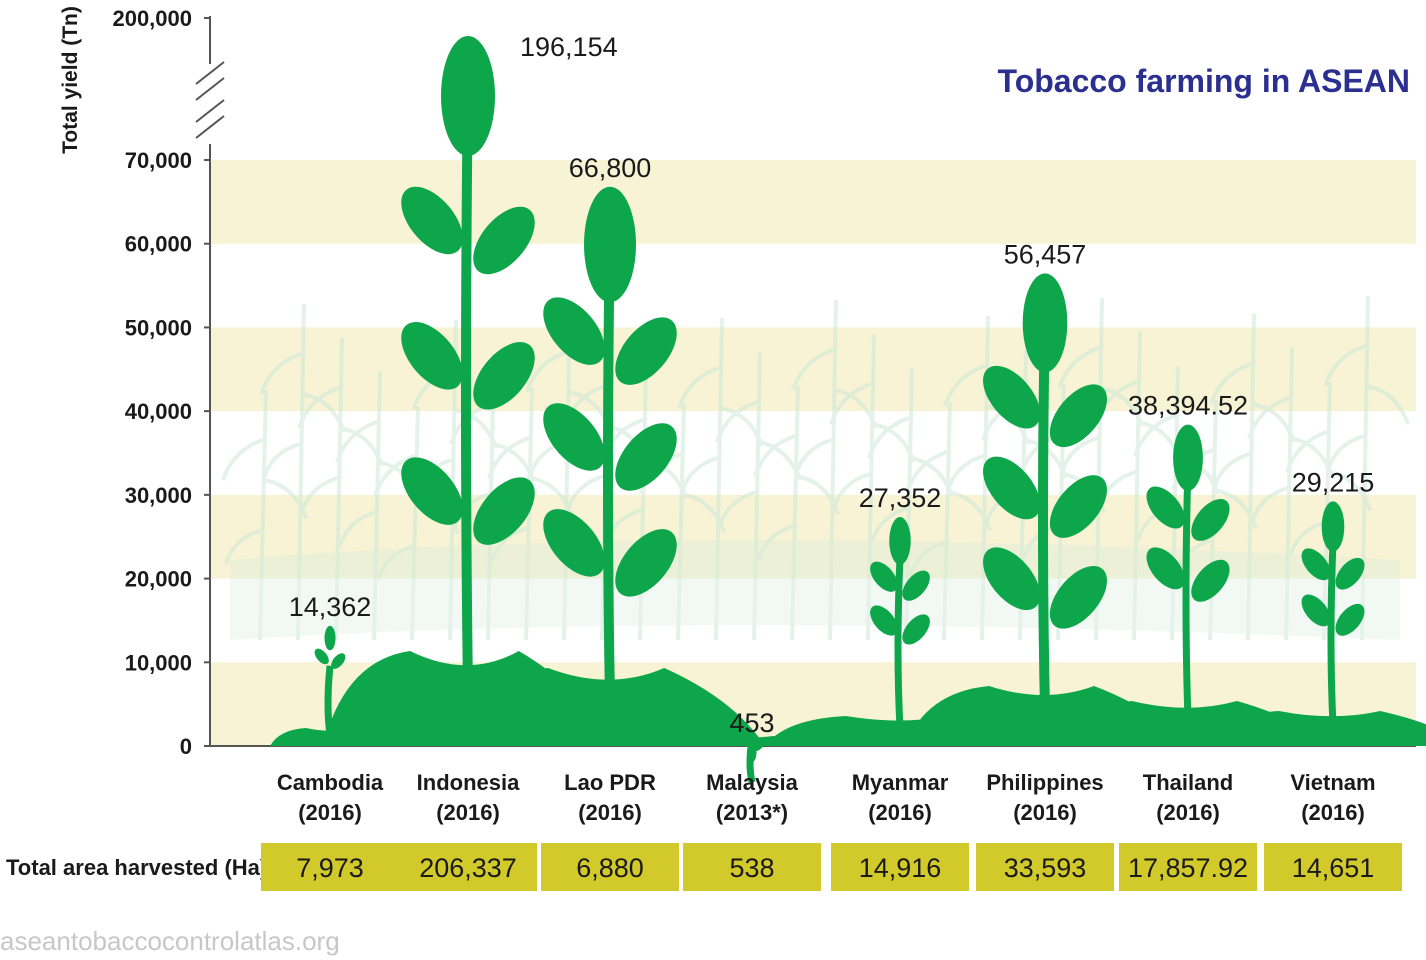 Image resolution: width=1426 pixels, height=960 pixels. Describe the element at coordinates (70, 80) in the screenshot. I see `y-axis-label: Total yield (Tn)` at that location.